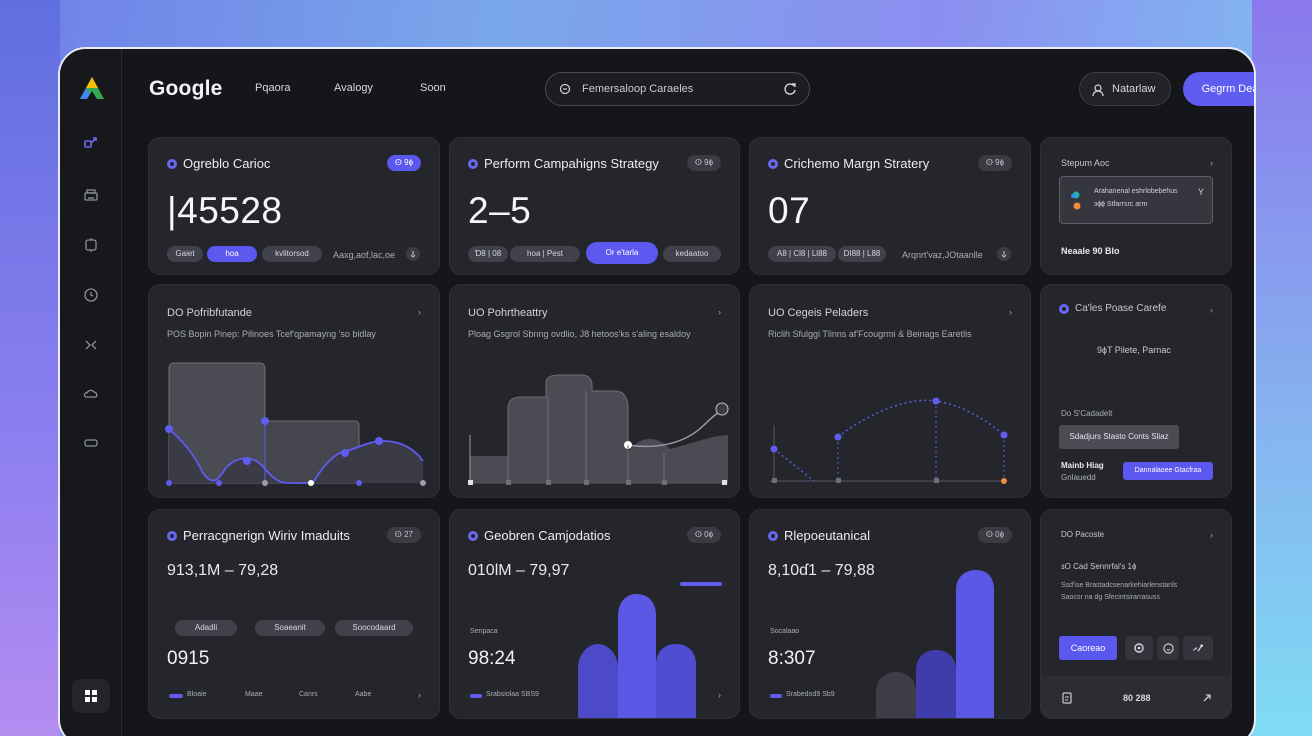  Describe the element at coordinates (91, 295) in the screenshot. I see `nav-clock-icon` at that location.